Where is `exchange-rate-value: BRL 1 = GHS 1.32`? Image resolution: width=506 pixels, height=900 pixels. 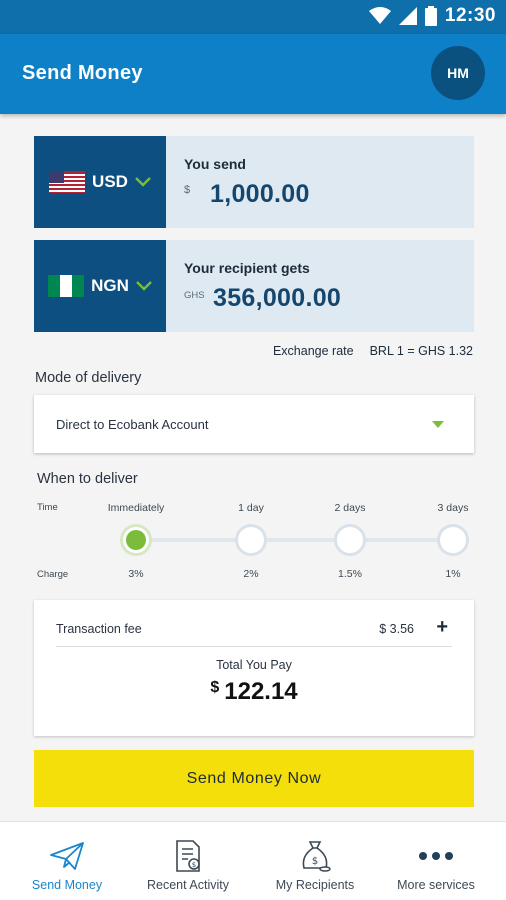 exchange-rate-value: BRL 1 = GHS 1.32 is located at coordinates (421, 351).